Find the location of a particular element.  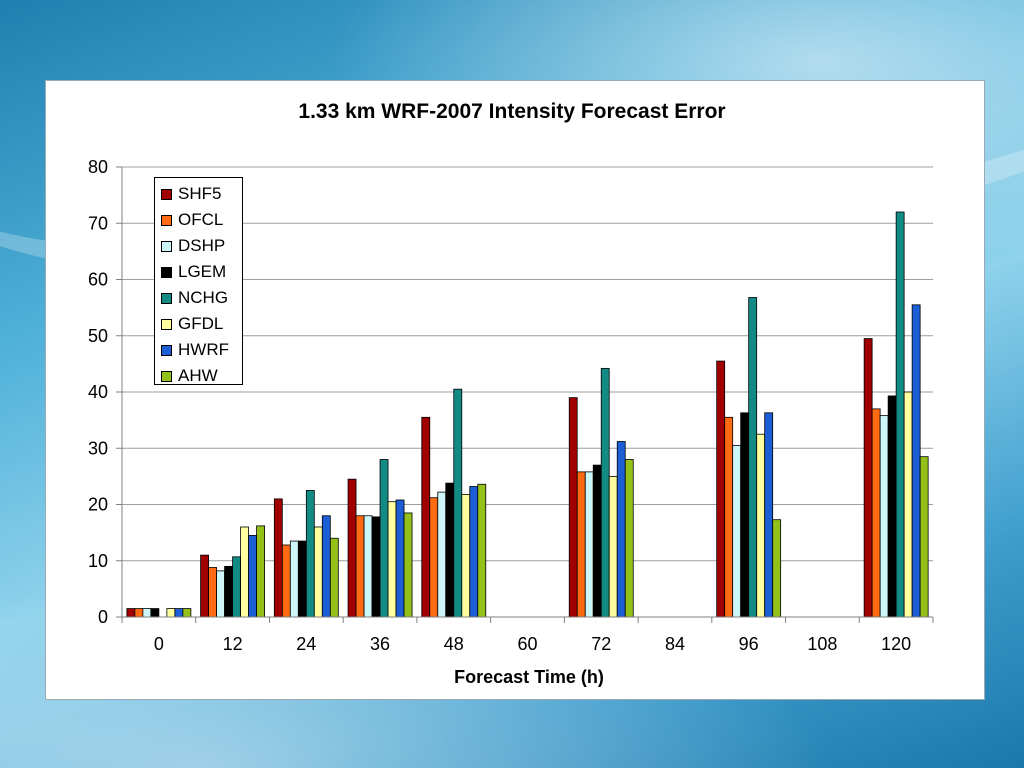

legend-item-hwrf: HWRF is located at coordinates (198, 350).